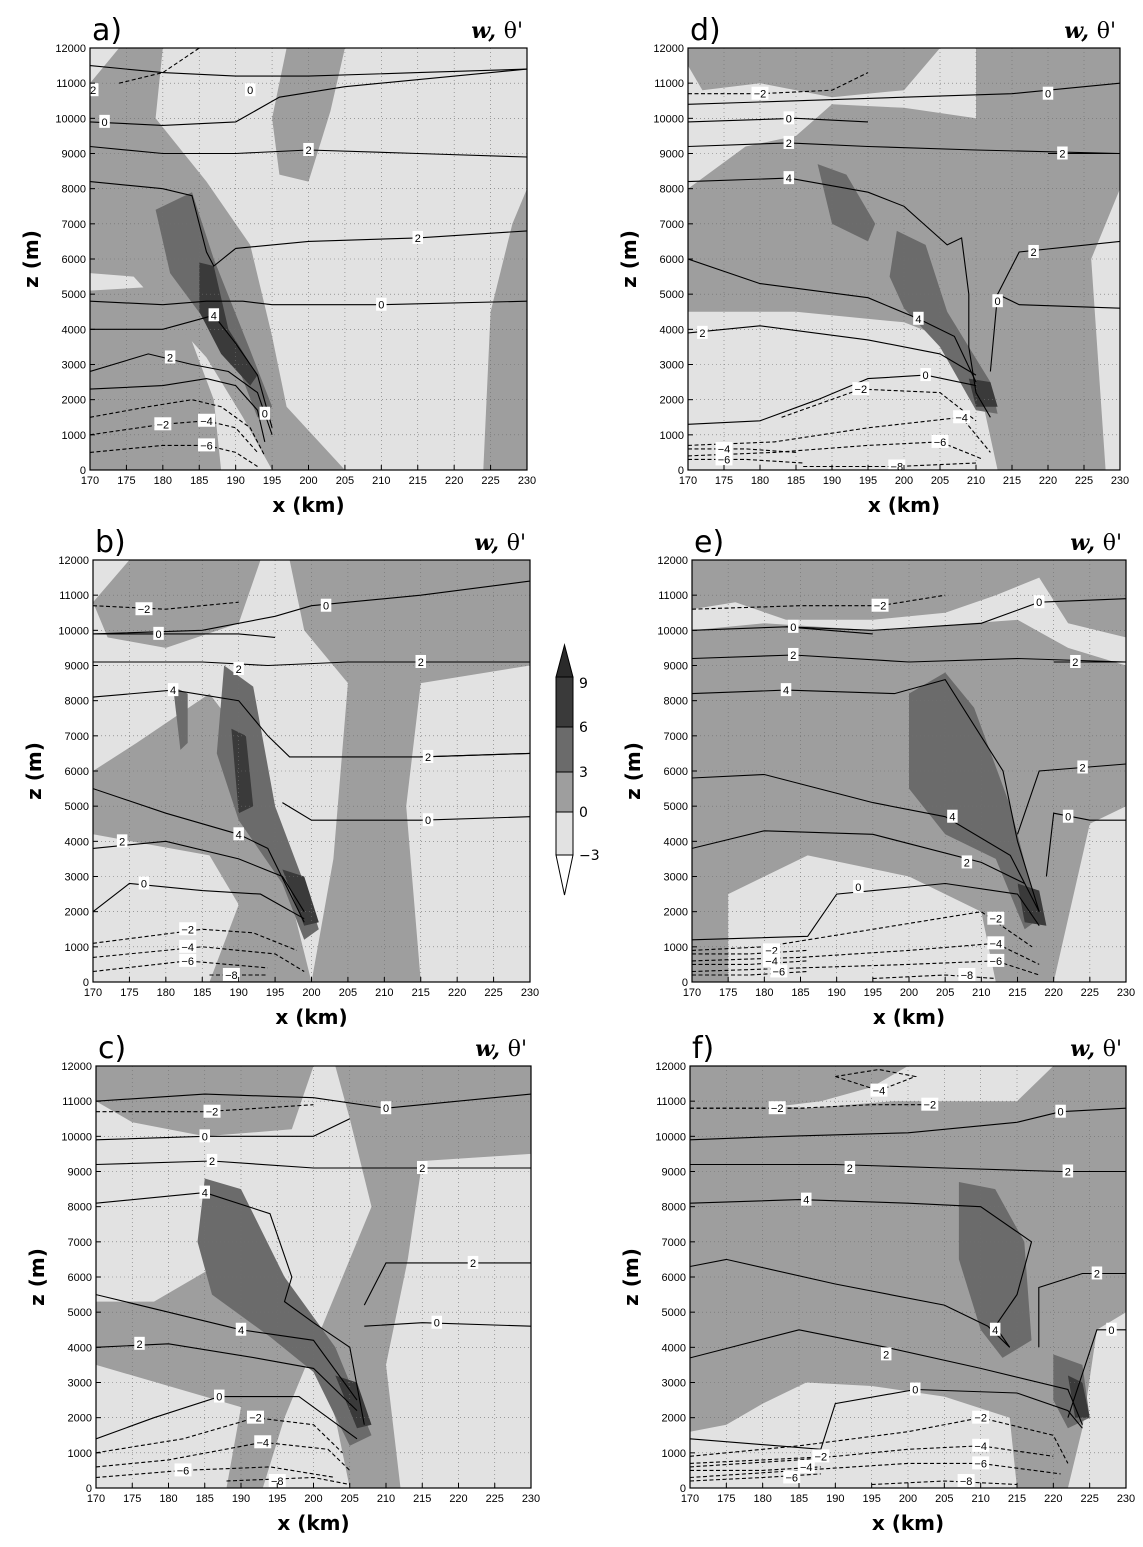 The height and width of the screenshot is (1547, 1143). Describe the element at coordinates (77, 948) in the screenshot. I see `y-tick-label-b-1: 1000` at that location.